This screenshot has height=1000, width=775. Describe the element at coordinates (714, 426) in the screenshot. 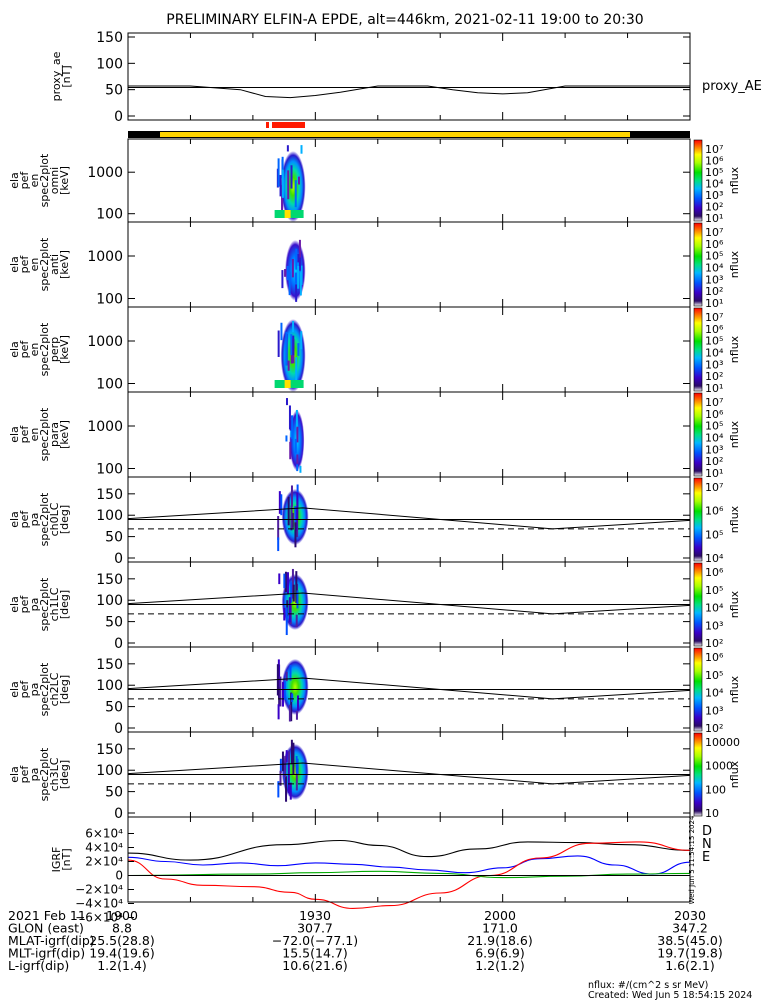

I see `colorbar-tick-label: 10⁵` at that location.